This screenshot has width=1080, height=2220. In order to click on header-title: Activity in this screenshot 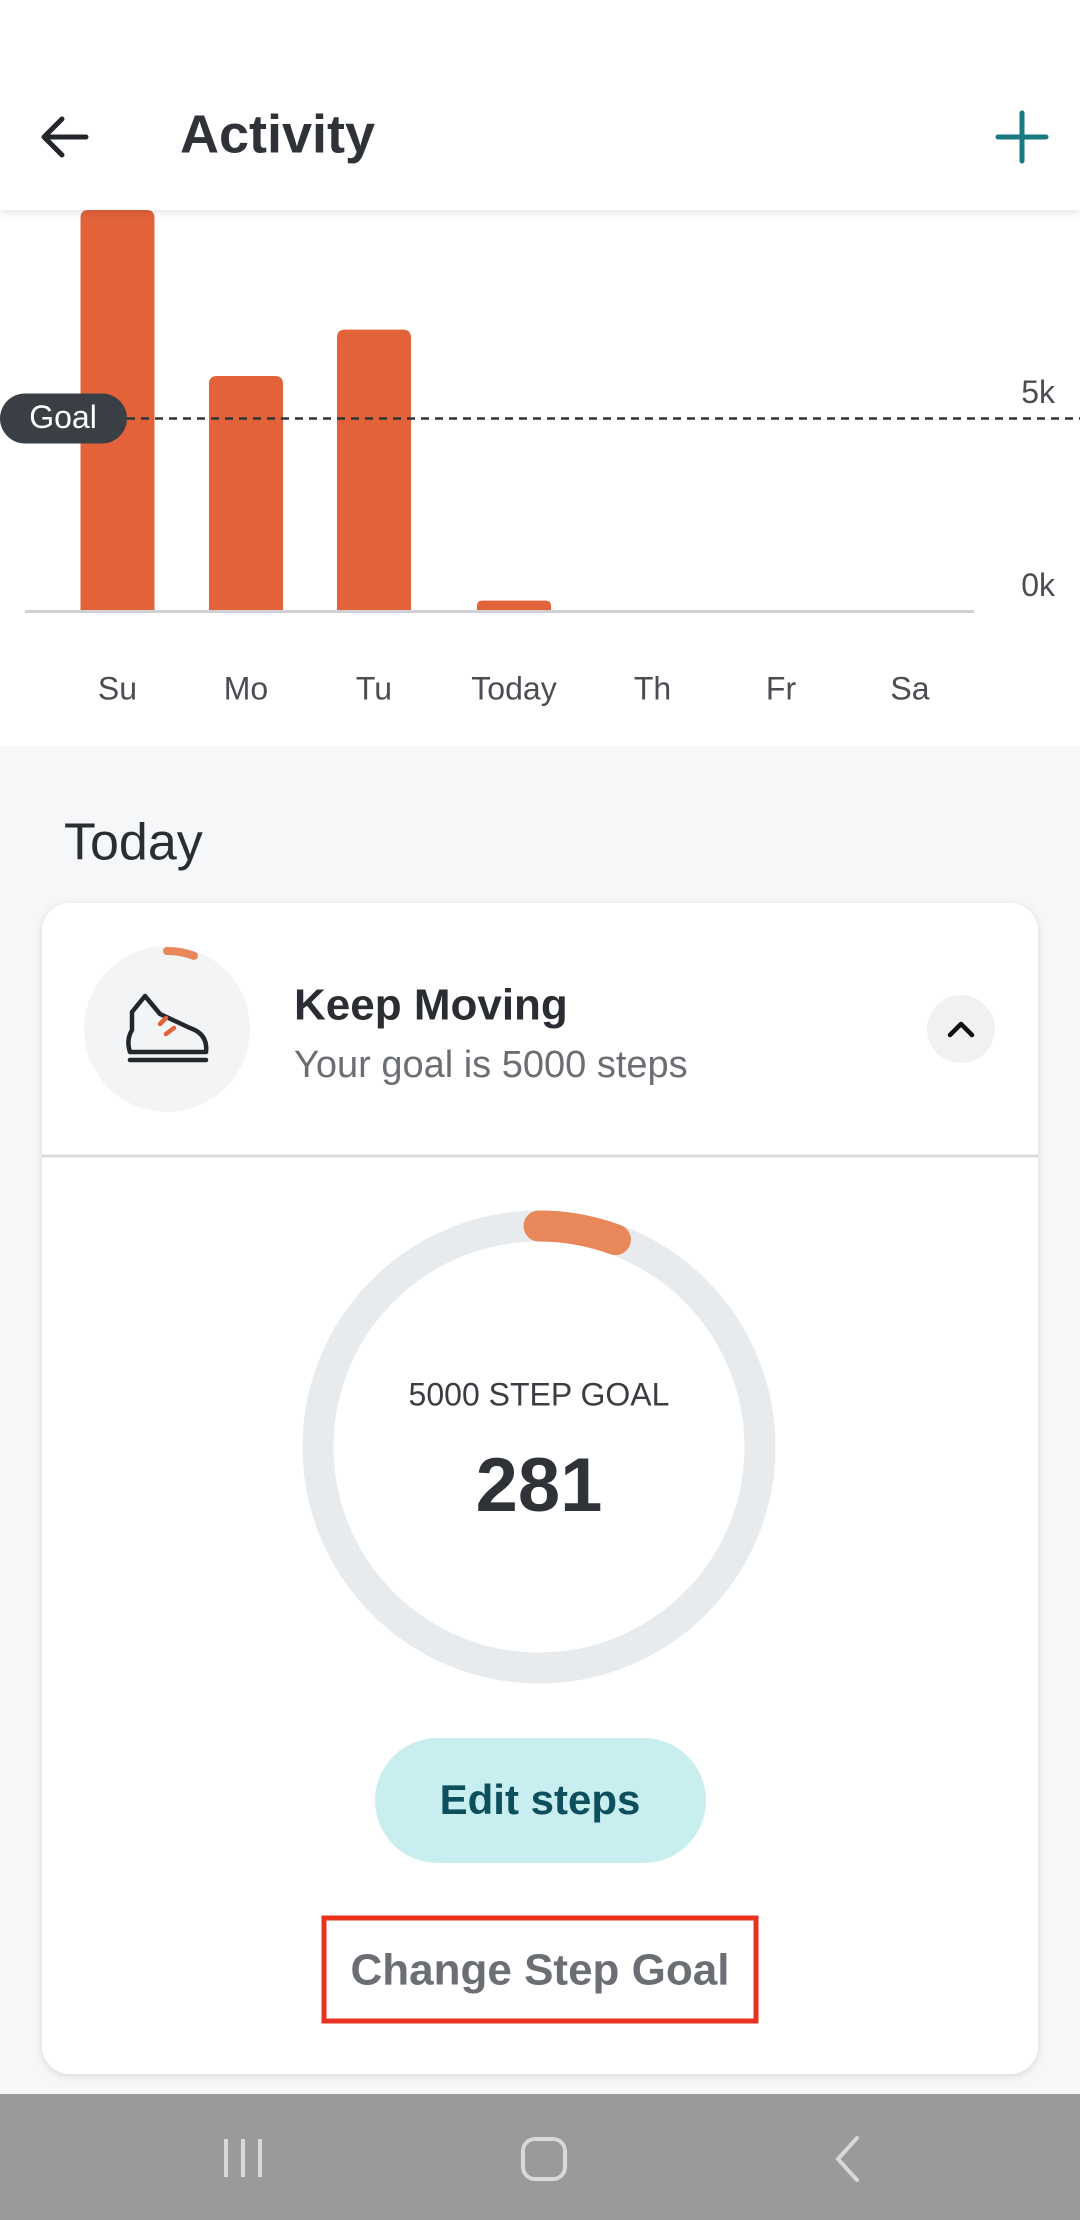, I will do `click(277, 134)`.